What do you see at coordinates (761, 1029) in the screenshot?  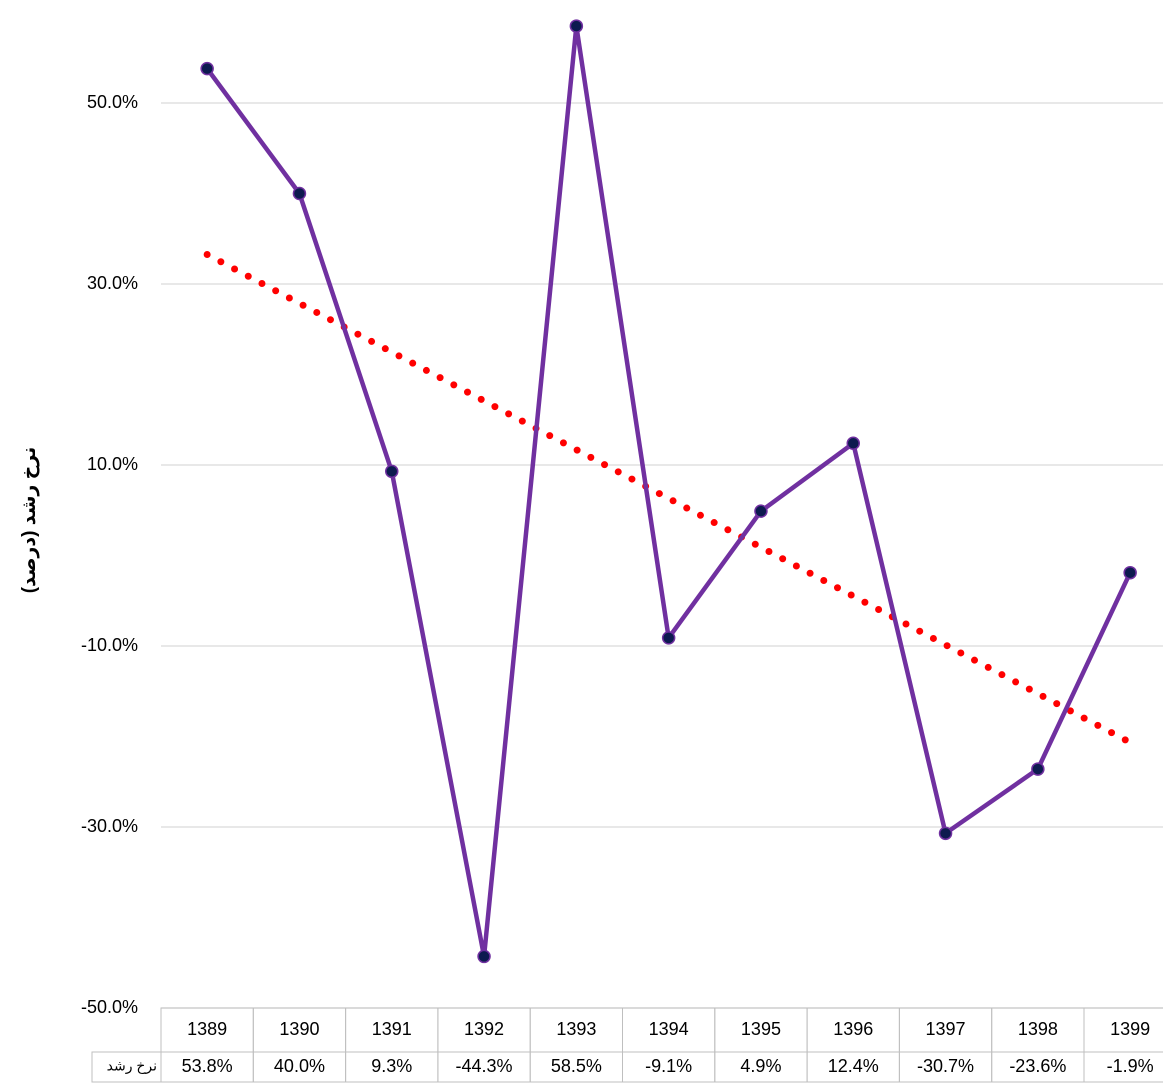 I see `x-tick-label: 1395` at bounding box center [761, 1029].